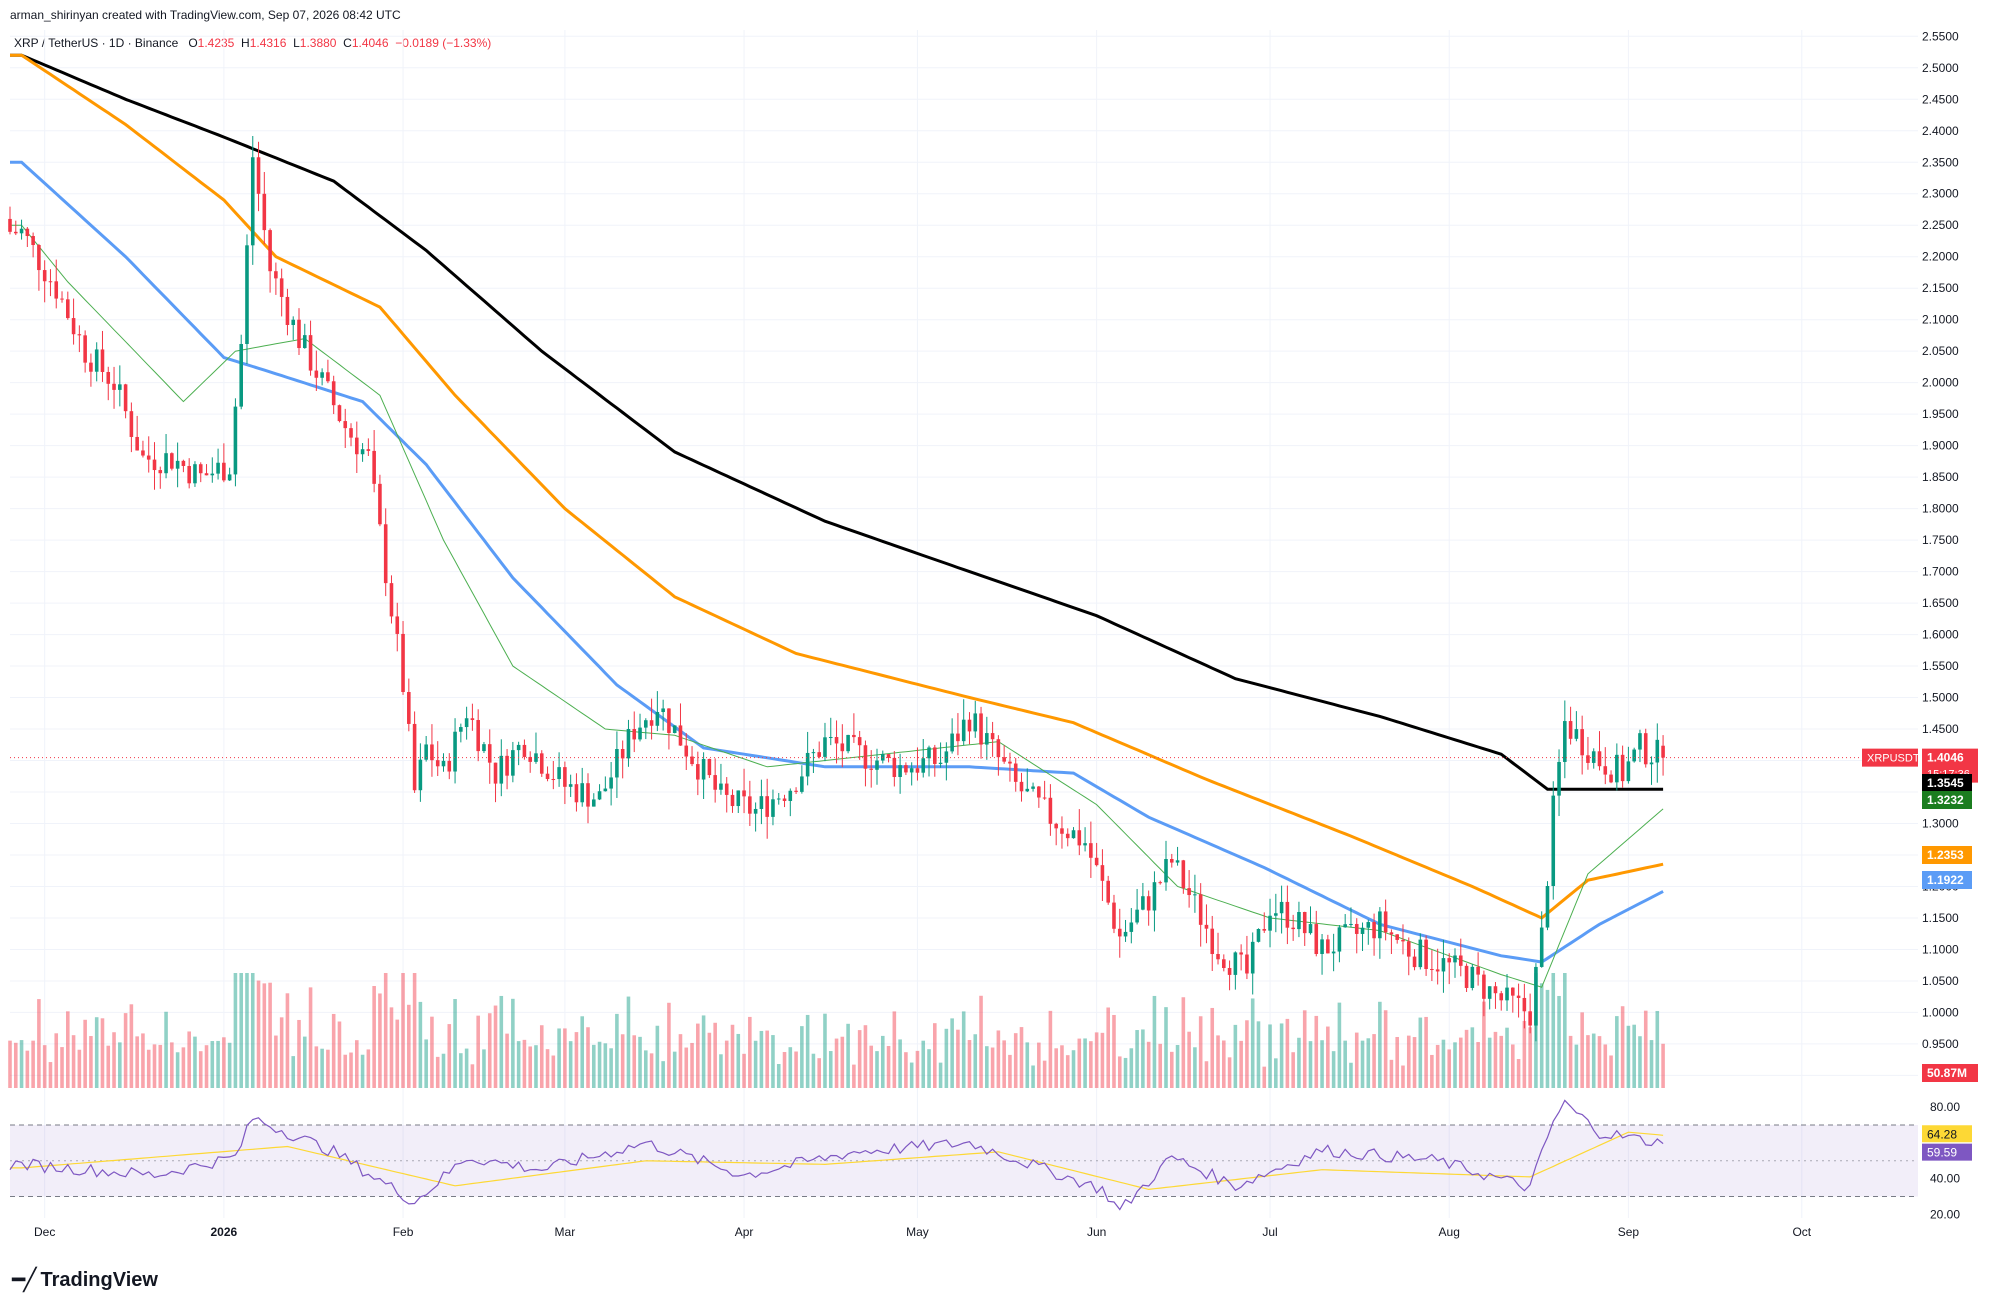  I want to click on tradingview-logo: ━╱ TradingView, so click(85, 1280).